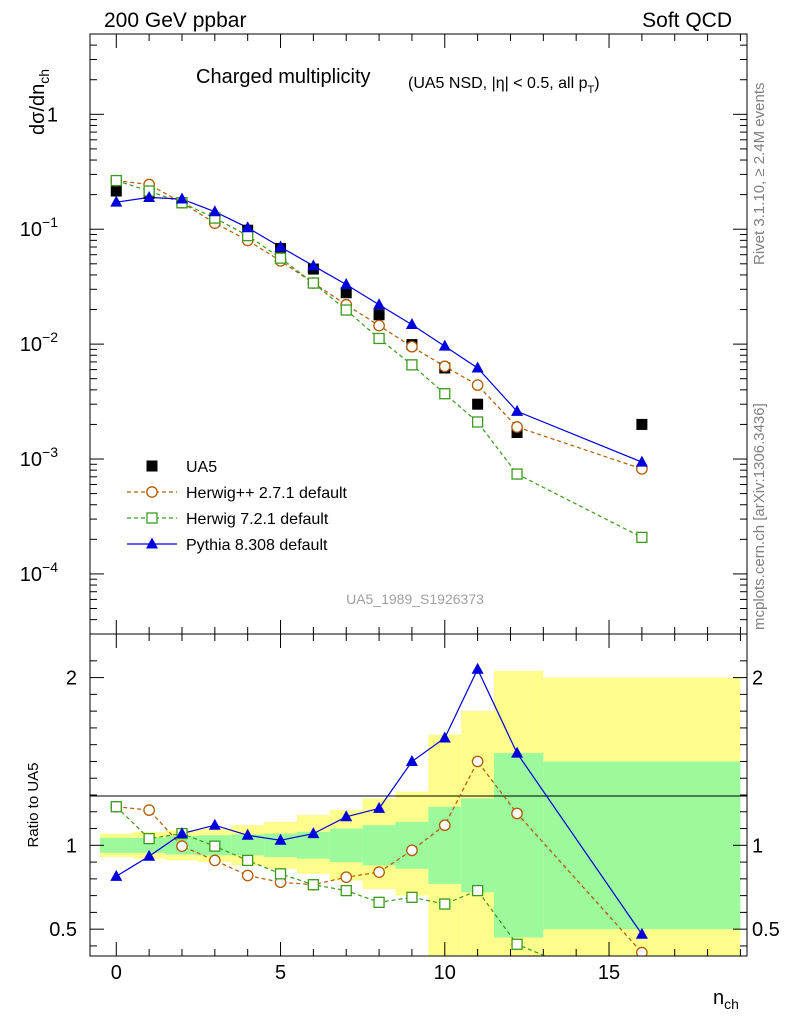 The image size is (786, 1024). What do you see at coordinates (445, 973) in the screenshot?
I see `ratio-x-tick-label: 10` at bounding box center [445, 973].